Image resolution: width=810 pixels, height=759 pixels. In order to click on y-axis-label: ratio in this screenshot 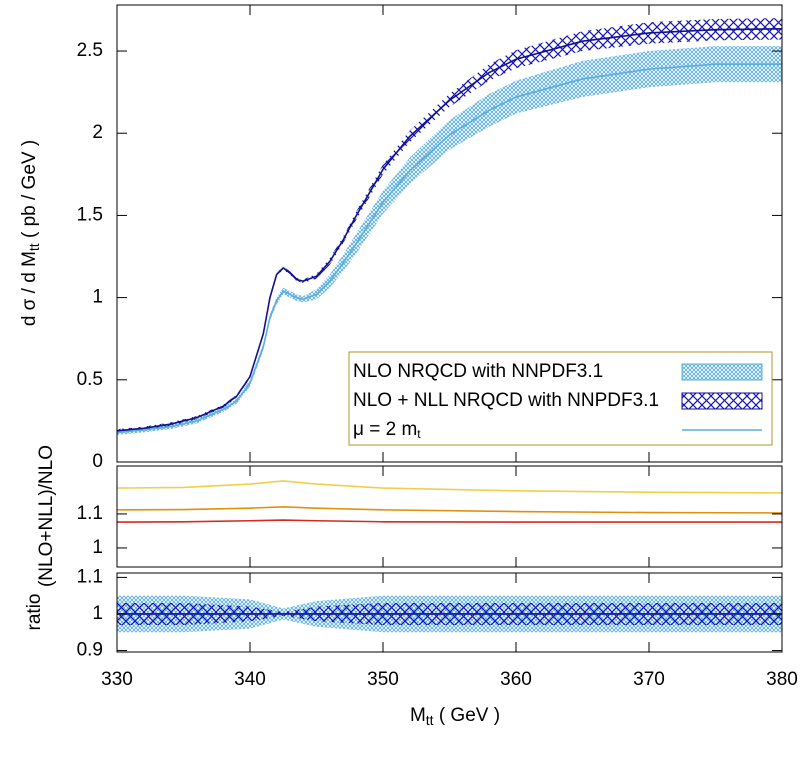, I will do `click(34, 612)`.